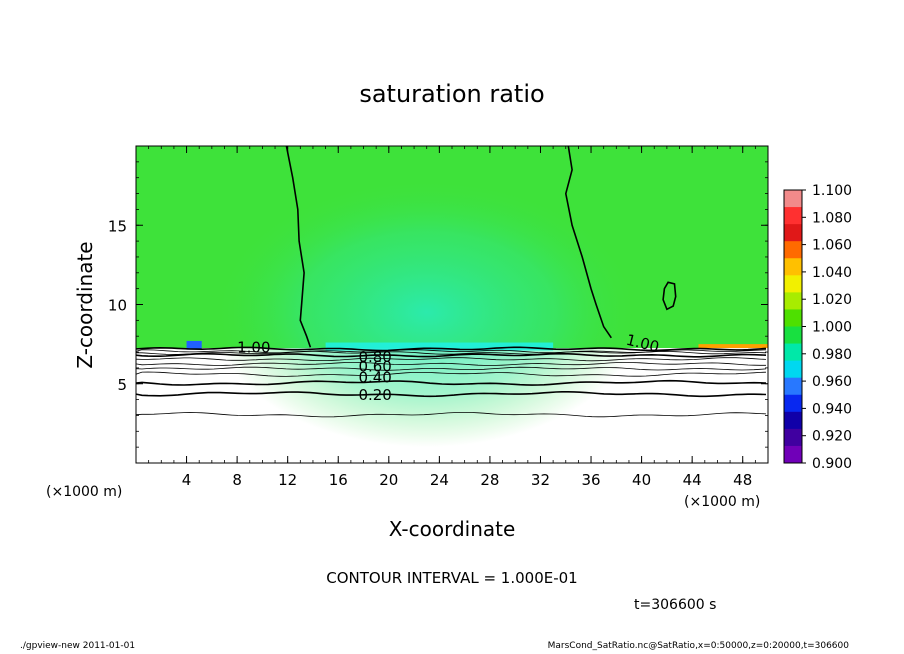 The width and height of the screenshot is (904, 654). What do you see at coordinates (832, 246) in the screenshot?
I see `colorbar-tick-label: 1.060` at bounding box center [832, 246].